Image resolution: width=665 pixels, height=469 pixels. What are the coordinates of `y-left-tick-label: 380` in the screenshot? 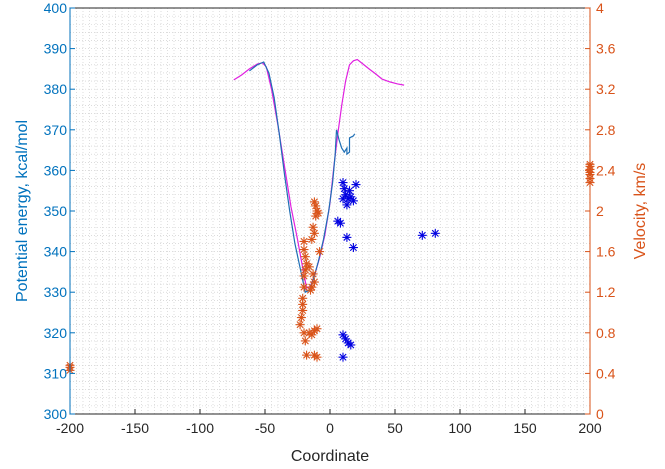 It's located at (56, 89).